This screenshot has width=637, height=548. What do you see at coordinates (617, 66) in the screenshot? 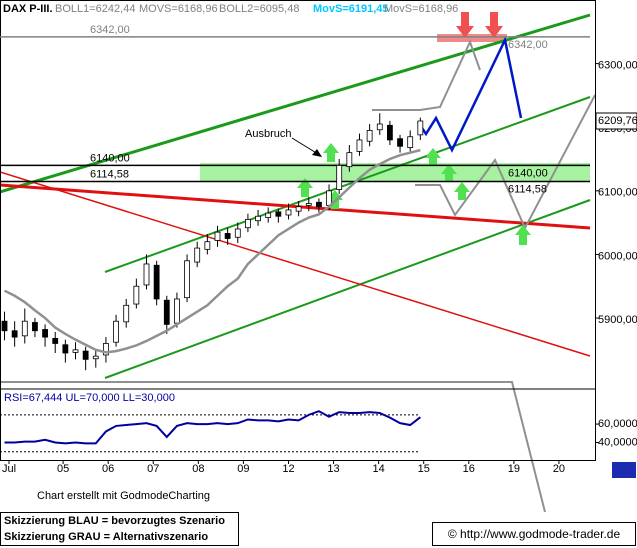
I see `y-tick-label: 6300,00` at bounding box center [617, 66].